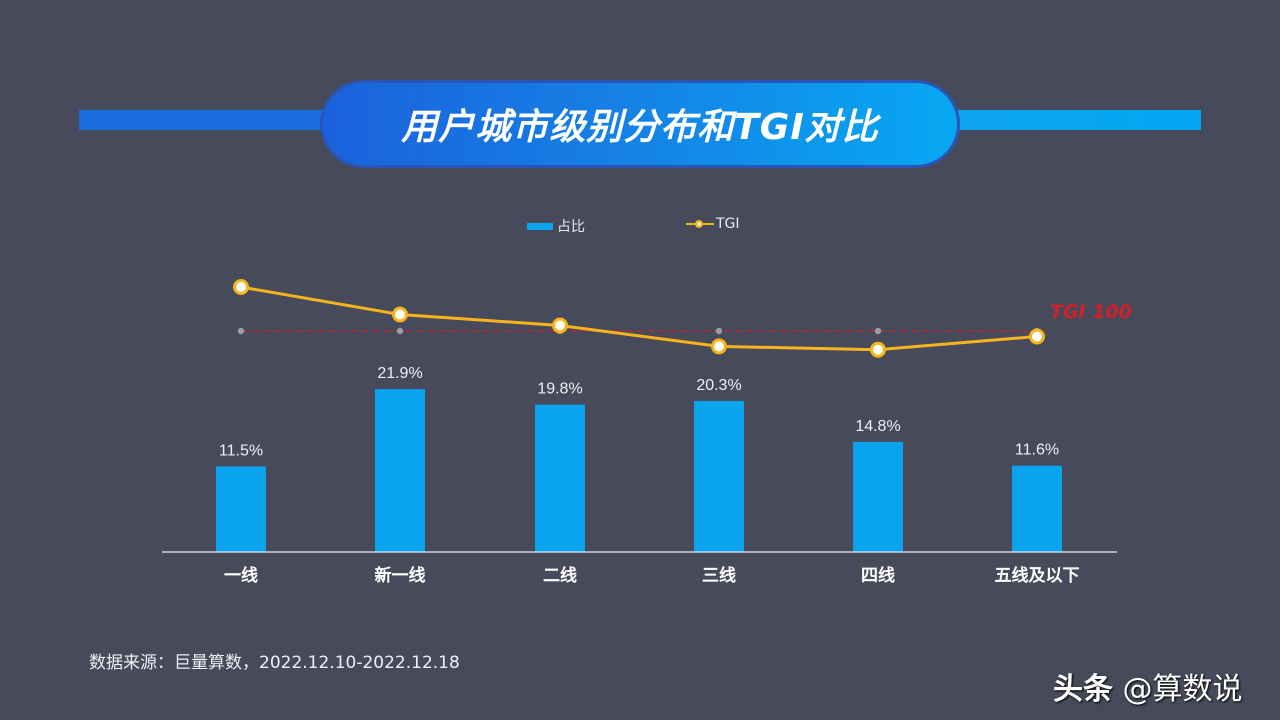 The width and height of the screenshot is (1280, 720). I want to click on x-axis-category-label: 一线, so click(241, 575).